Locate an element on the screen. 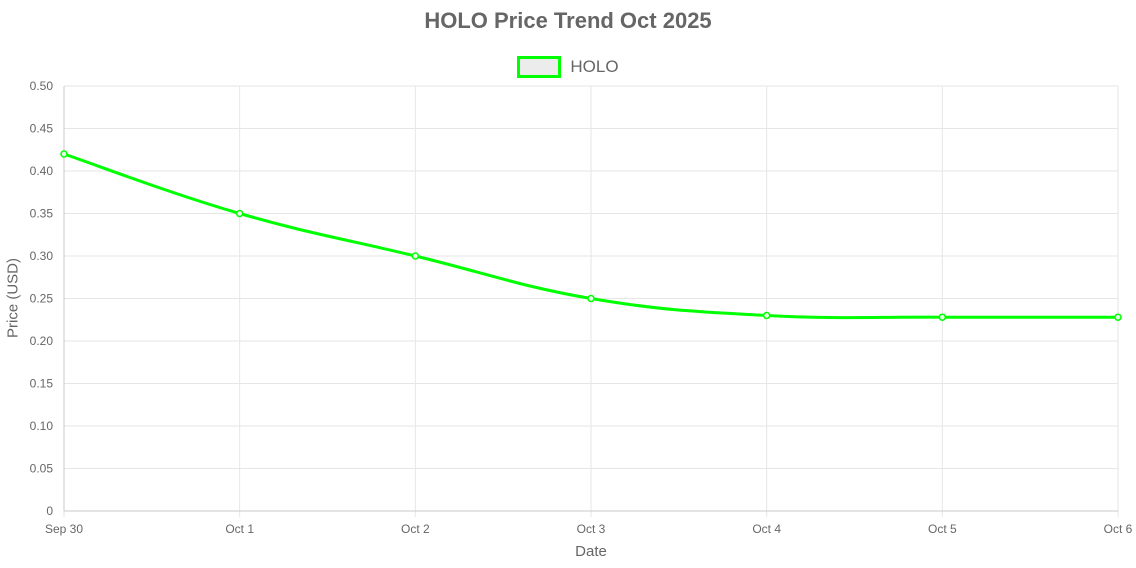  y-tick-label: 0.35 is located at coordinates (42, 214).